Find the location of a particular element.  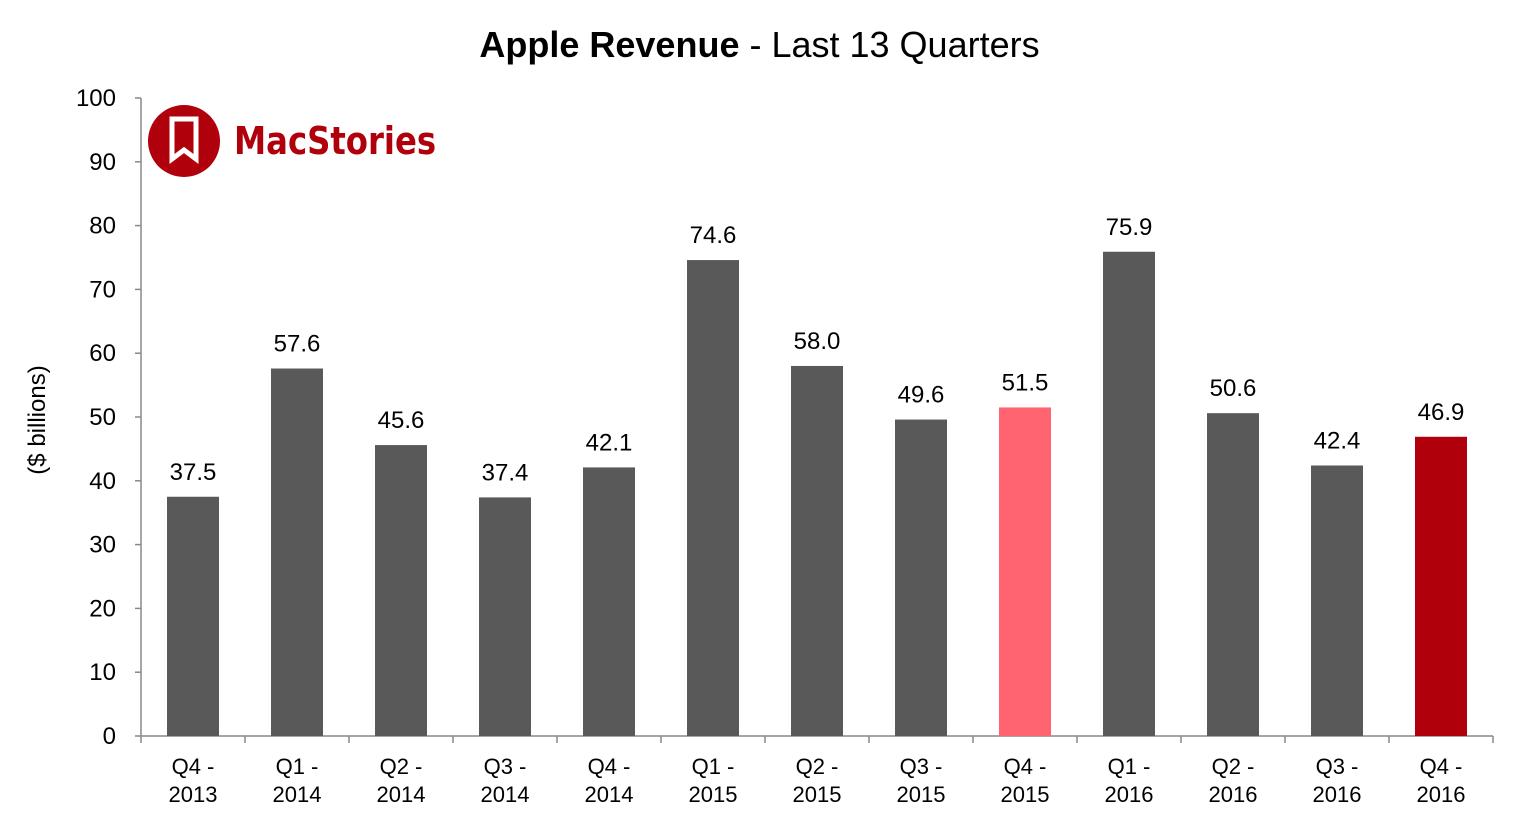

data-label: 74.6 is located at coordinates (713, 235).